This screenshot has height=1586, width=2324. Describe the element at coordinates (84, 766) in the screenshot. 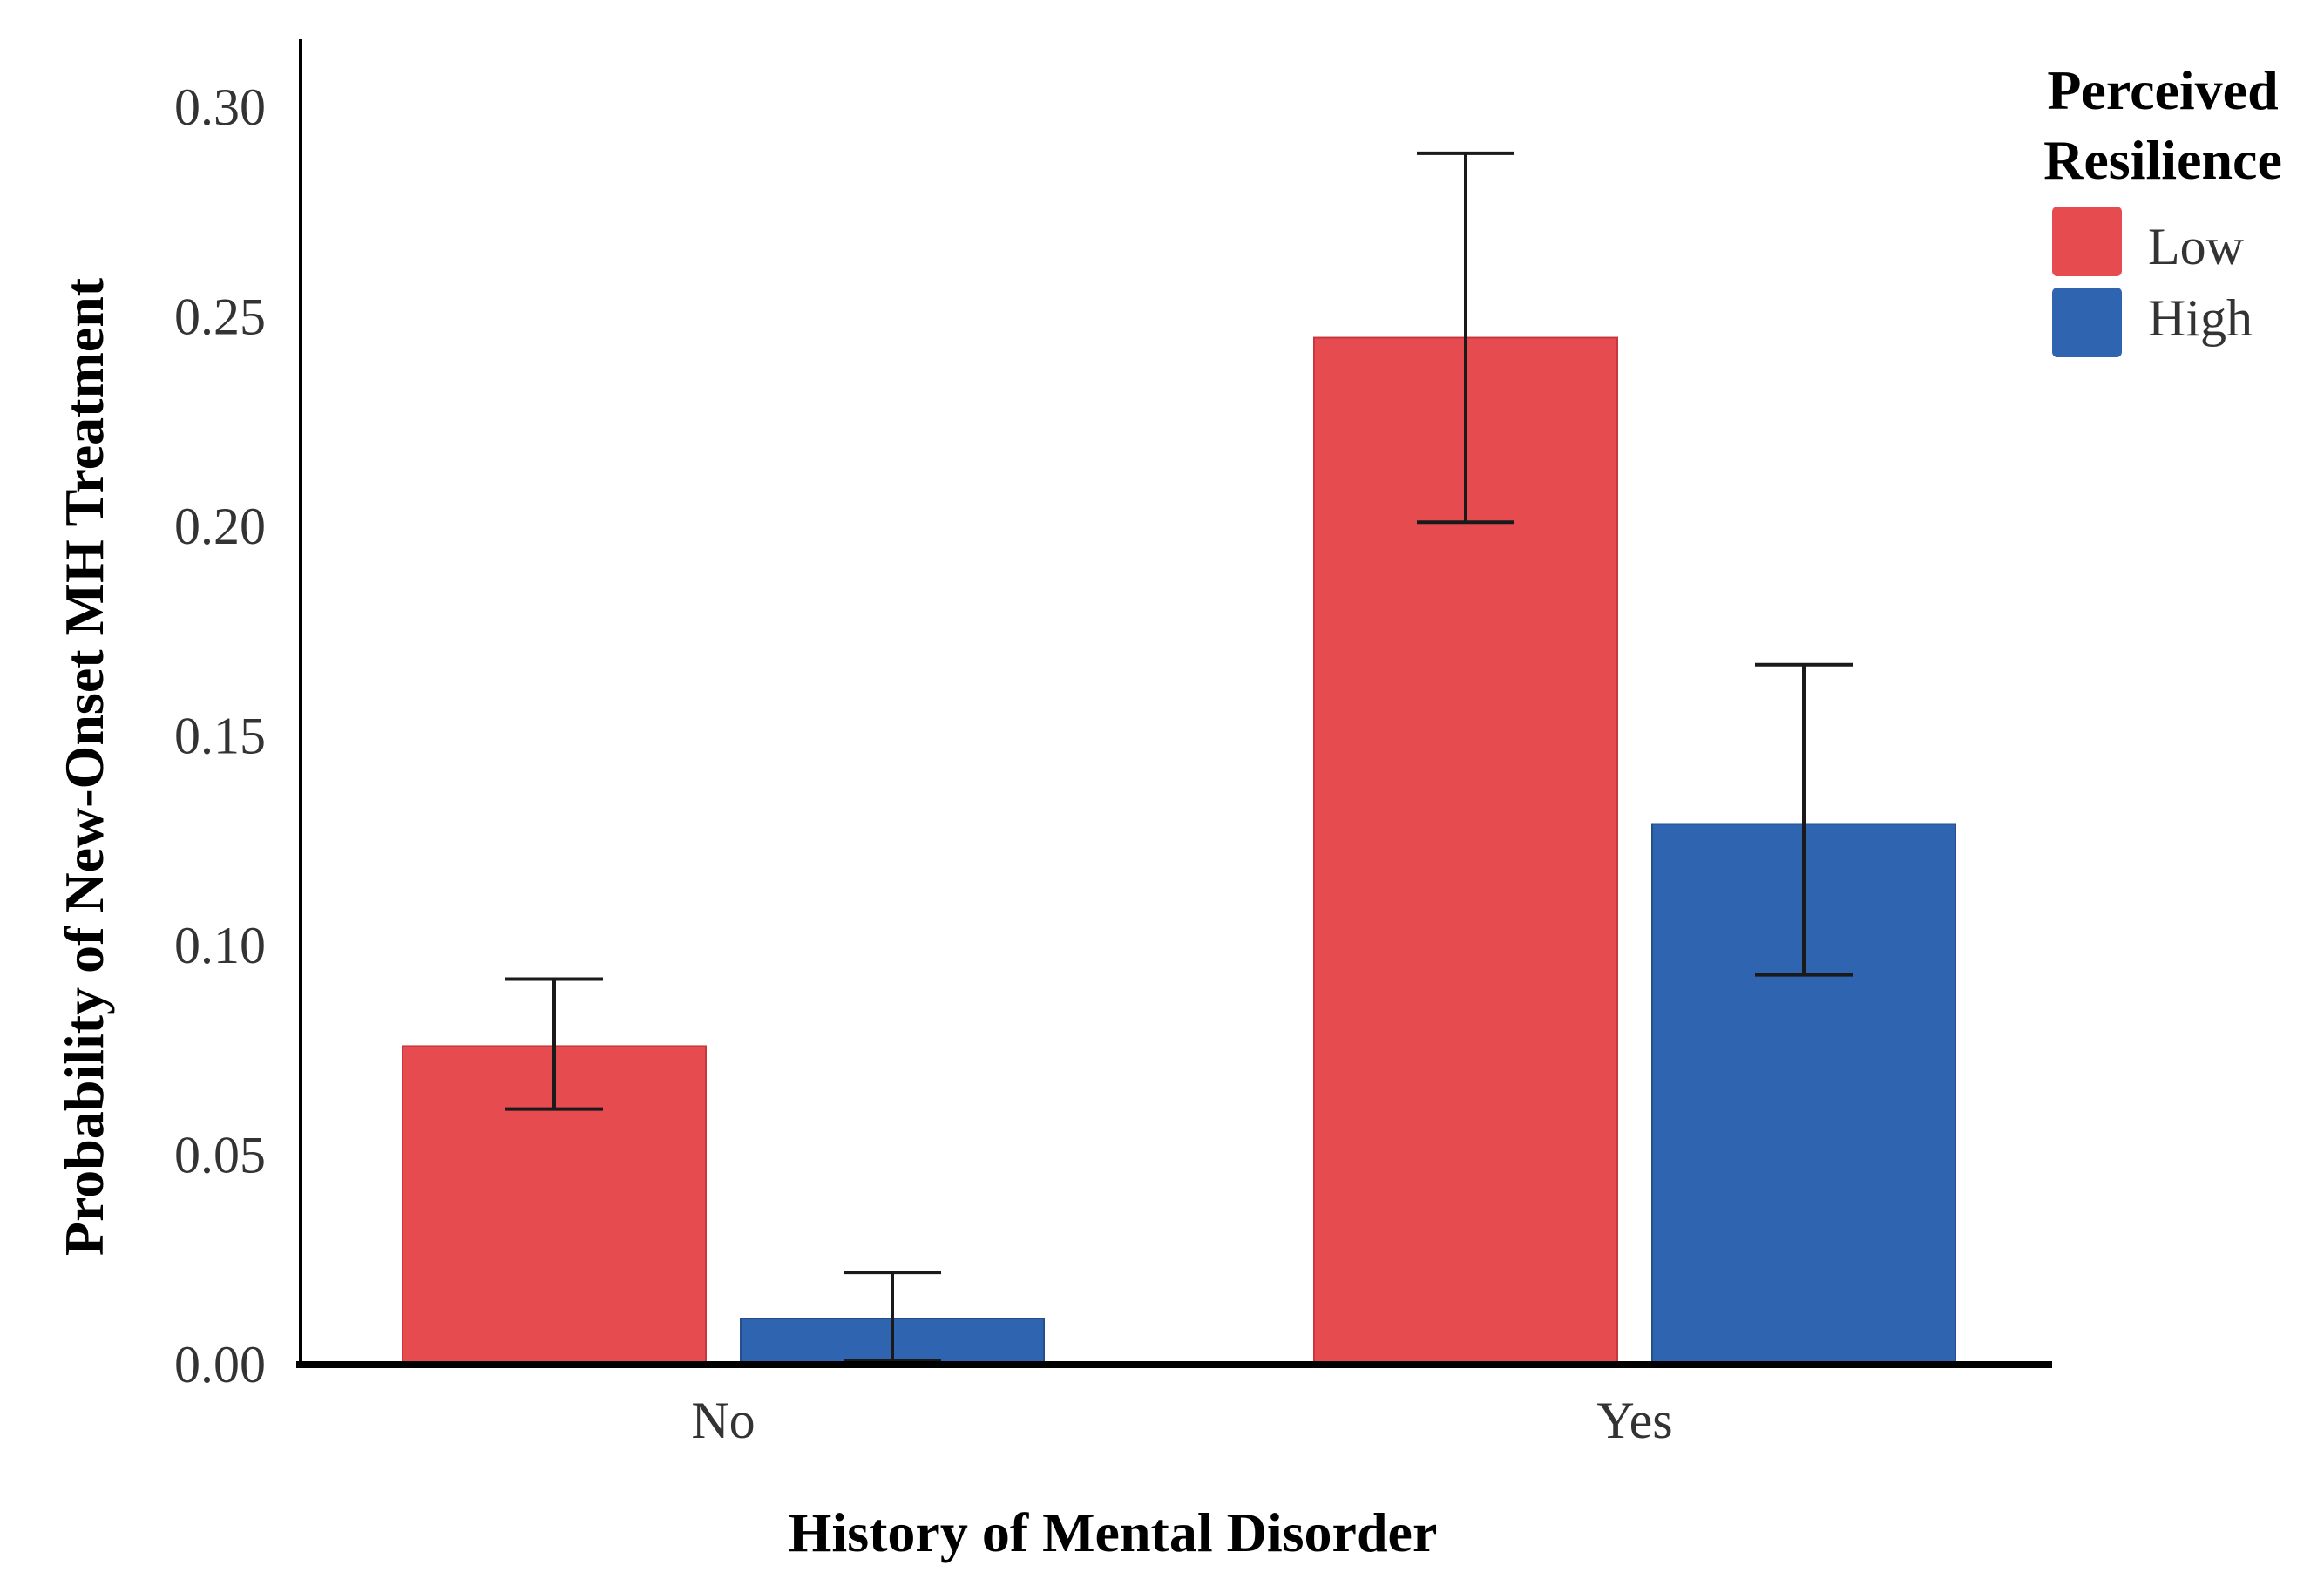

I see `y-axis-title: Probability of New-Onset MH Treatment` at that location.